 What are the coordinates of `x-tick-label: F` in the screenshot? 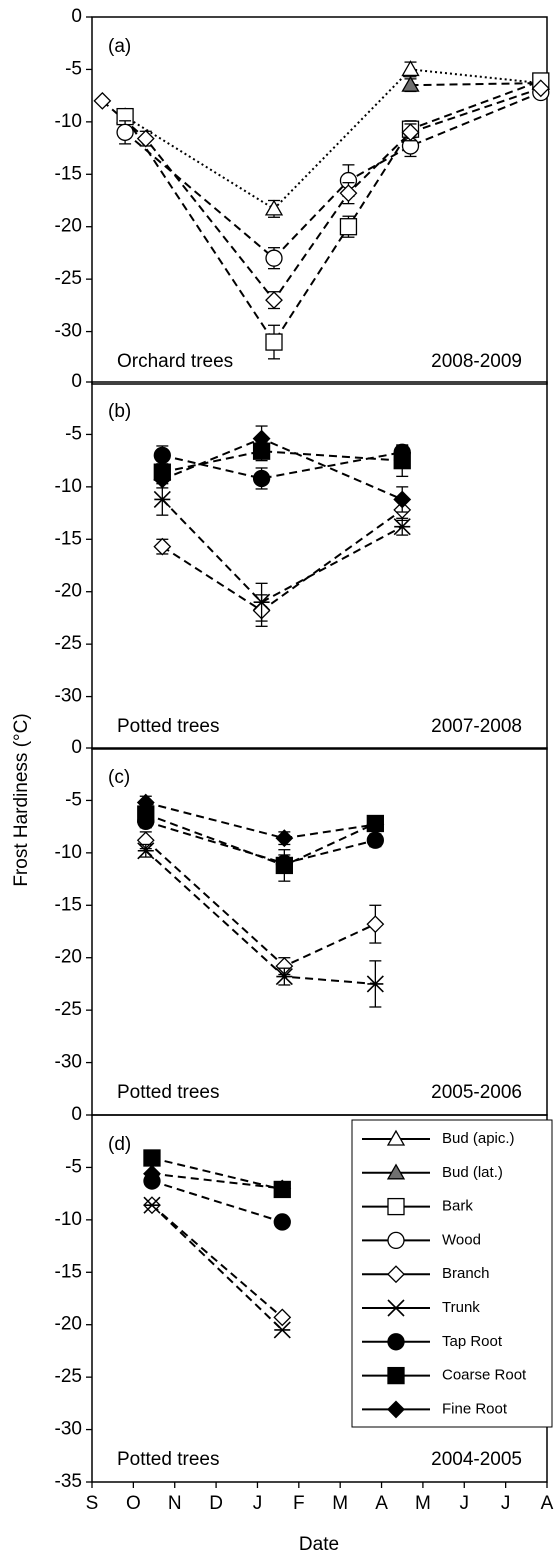 It's located at (299, 1503).